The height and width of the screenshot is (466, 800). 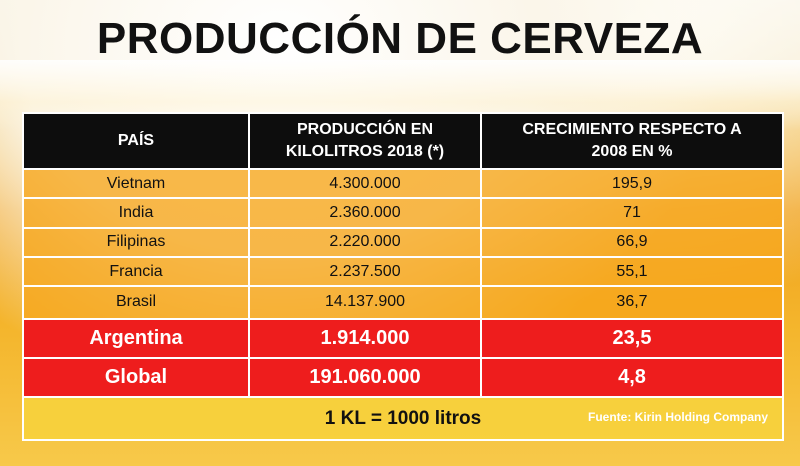 What do you see at coordinates (136, 271) in the screenshot?
I see `cell-pais: Francia` at bounding box center [136, 271].